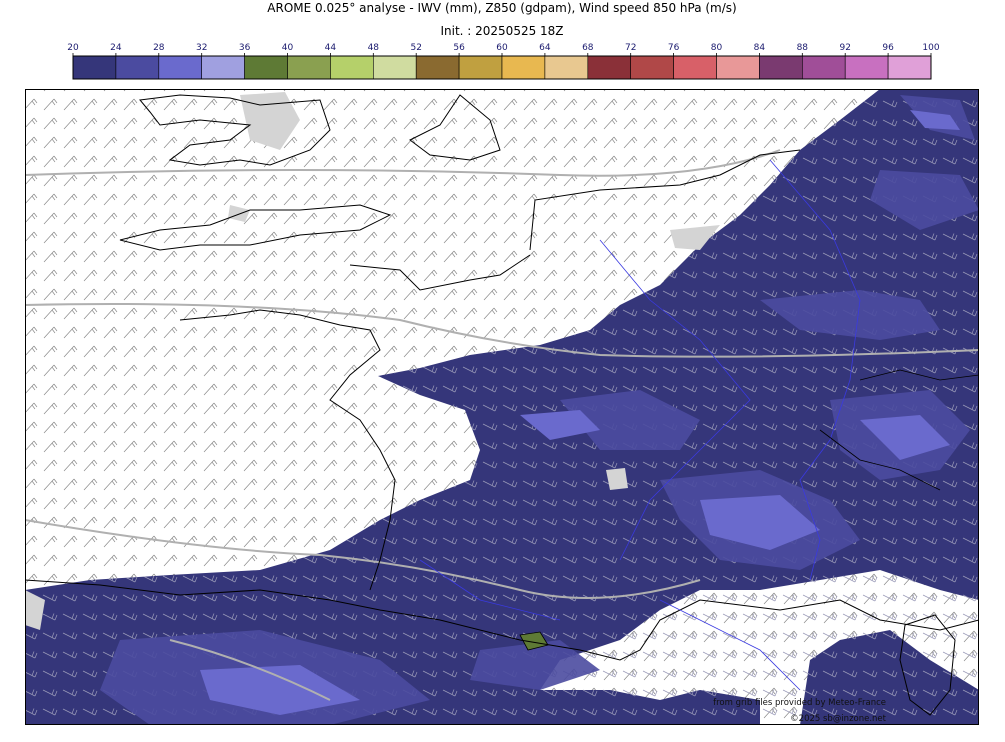 Image resolution: width=1005 pixels, height=742 pixels. What do you see at coordinates (116, 48) in the screenshot?
I see `colorbar-tick-label: 24` at bounding box center [116, 48].